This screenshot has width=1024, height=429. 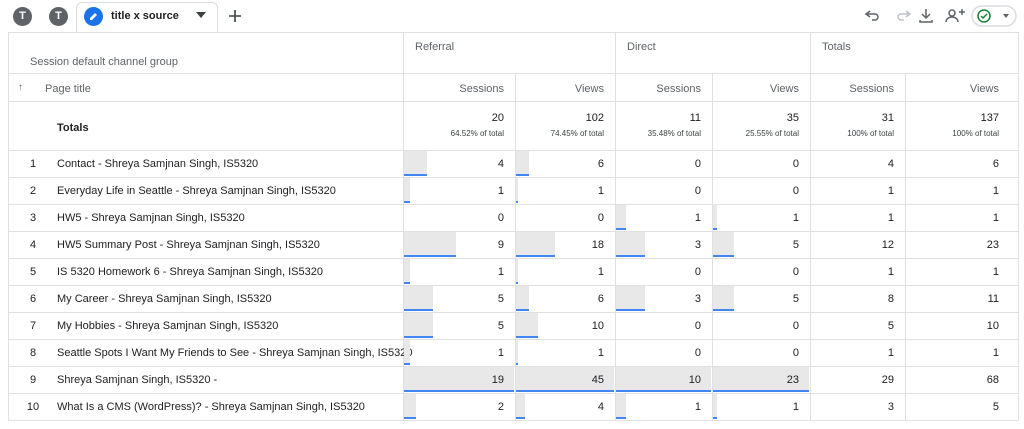 What do you see at coordinates (33, 245) in the screenshot?
I see `row-index: 4` at bounding box center [33, 245].